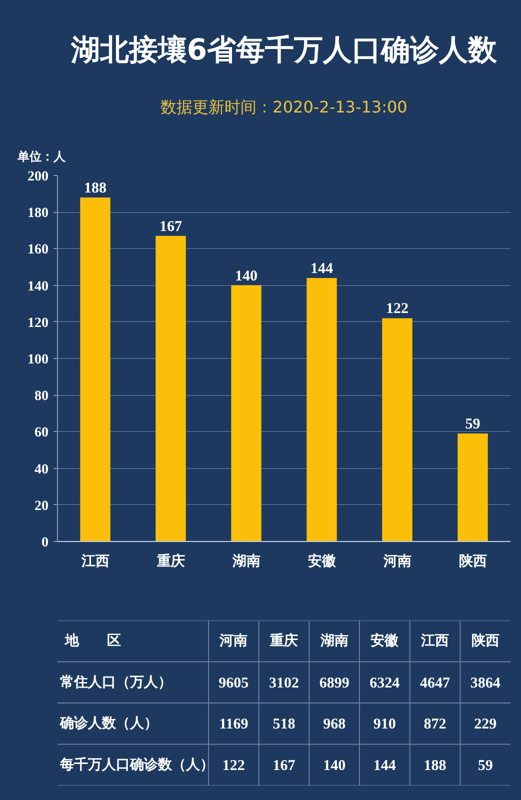  What do you see at coordinates (41, 157) in the screenshot?
I see `y-axis-title: 单位：人` at bounding box center [41, 157].